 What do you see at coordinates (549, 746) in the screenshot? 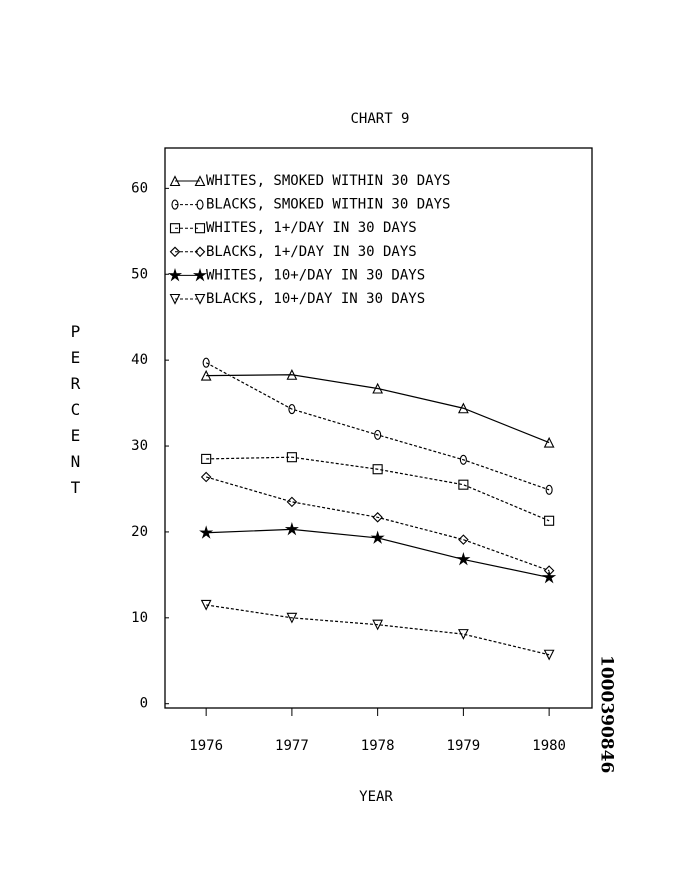
I see `x-tick-label: 1980` at bounding box center [549, 746].